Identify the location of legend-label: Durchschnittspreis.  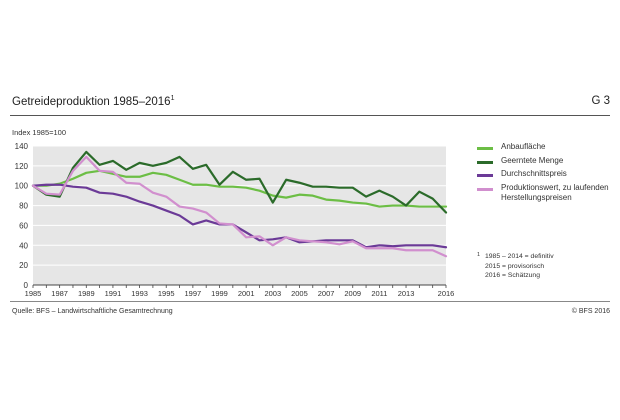
(534, 173).